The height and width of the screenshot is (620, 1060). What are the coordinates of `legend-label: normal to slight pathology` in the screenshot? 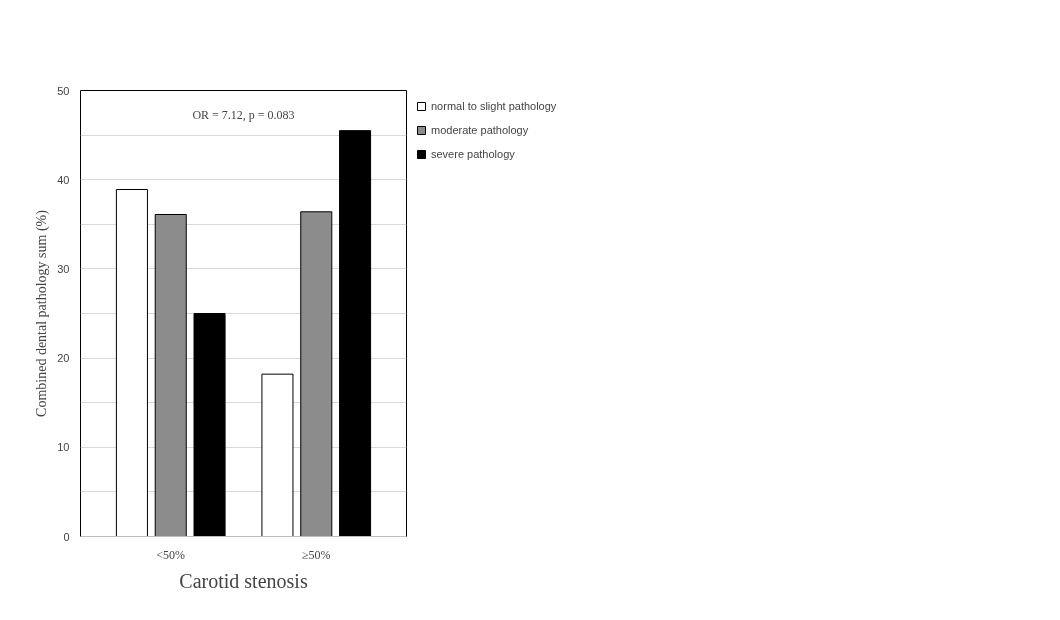 It's located at (494, 106).